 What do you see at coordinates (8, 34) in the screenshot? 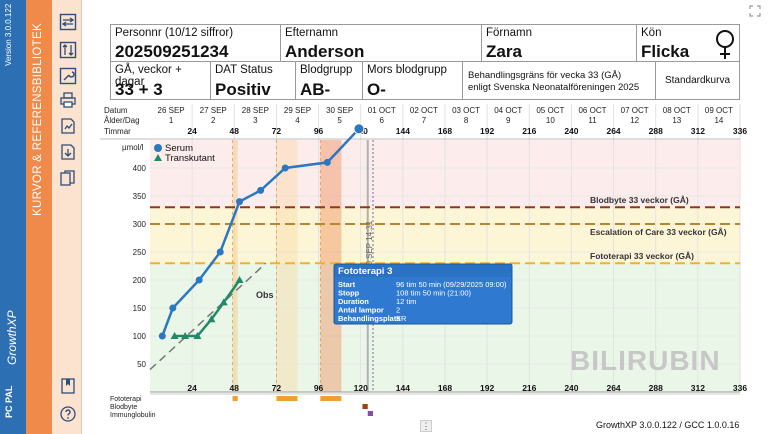
I see `version-text: Version 3.0.0.122` at bounding box center [8, 34].